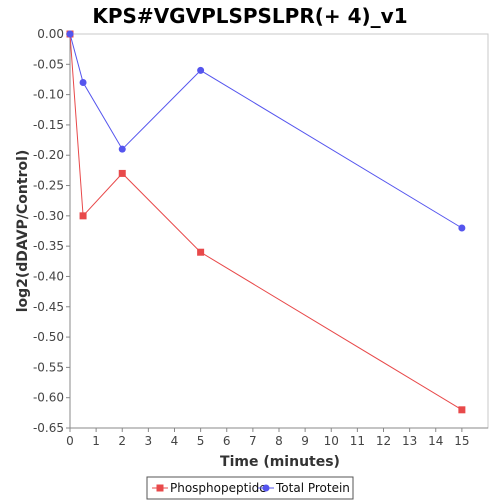 This screenshot has height=500, width=500. I want to click on y-tick-label: -0.40, so click(48, 276).